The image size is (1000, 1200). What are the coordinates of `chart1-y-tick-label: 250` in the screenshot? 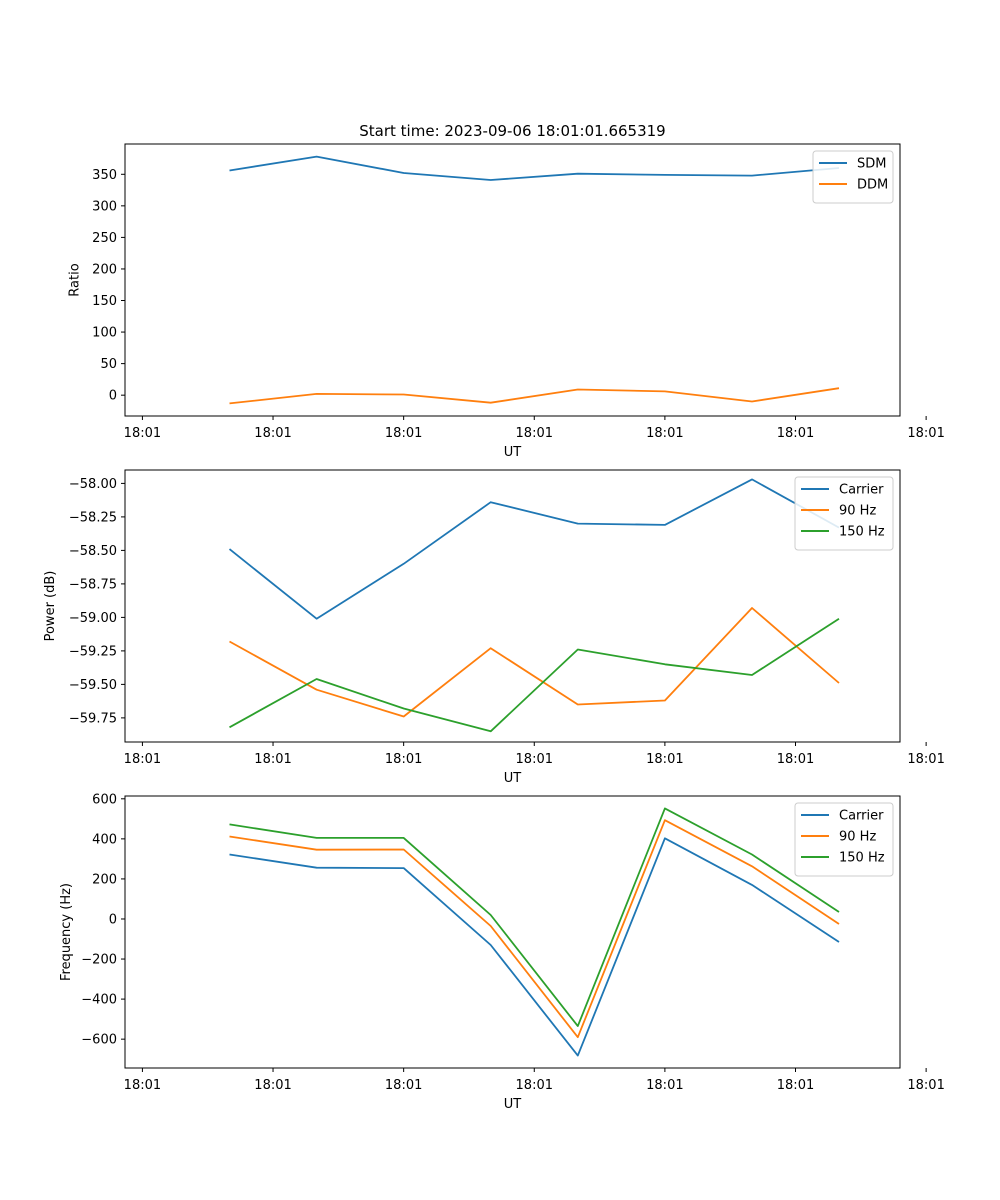 It's located at (104, 238).